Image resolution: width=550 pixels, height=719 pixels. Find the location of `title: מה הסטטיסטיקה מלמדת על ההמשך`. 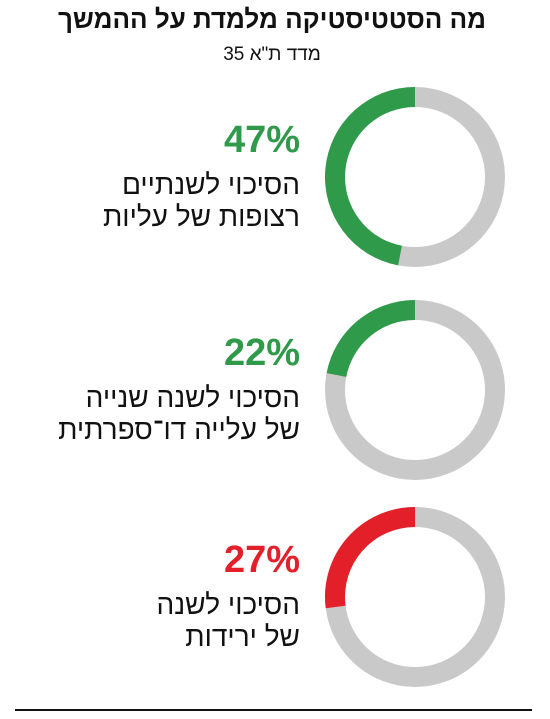

title: מה הסטטיסטיקה מלמדת על ההמשך is located at coordinates (272, 19).